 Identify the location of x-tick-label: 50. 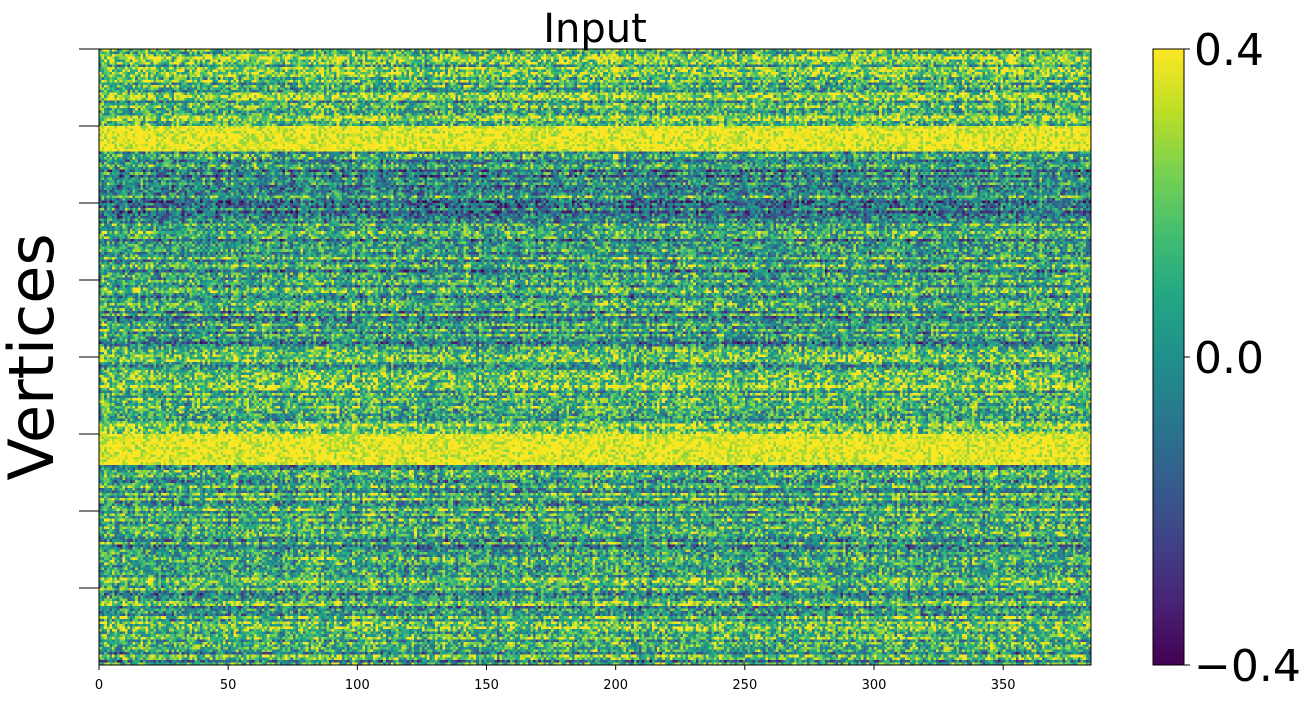
(228, 685).